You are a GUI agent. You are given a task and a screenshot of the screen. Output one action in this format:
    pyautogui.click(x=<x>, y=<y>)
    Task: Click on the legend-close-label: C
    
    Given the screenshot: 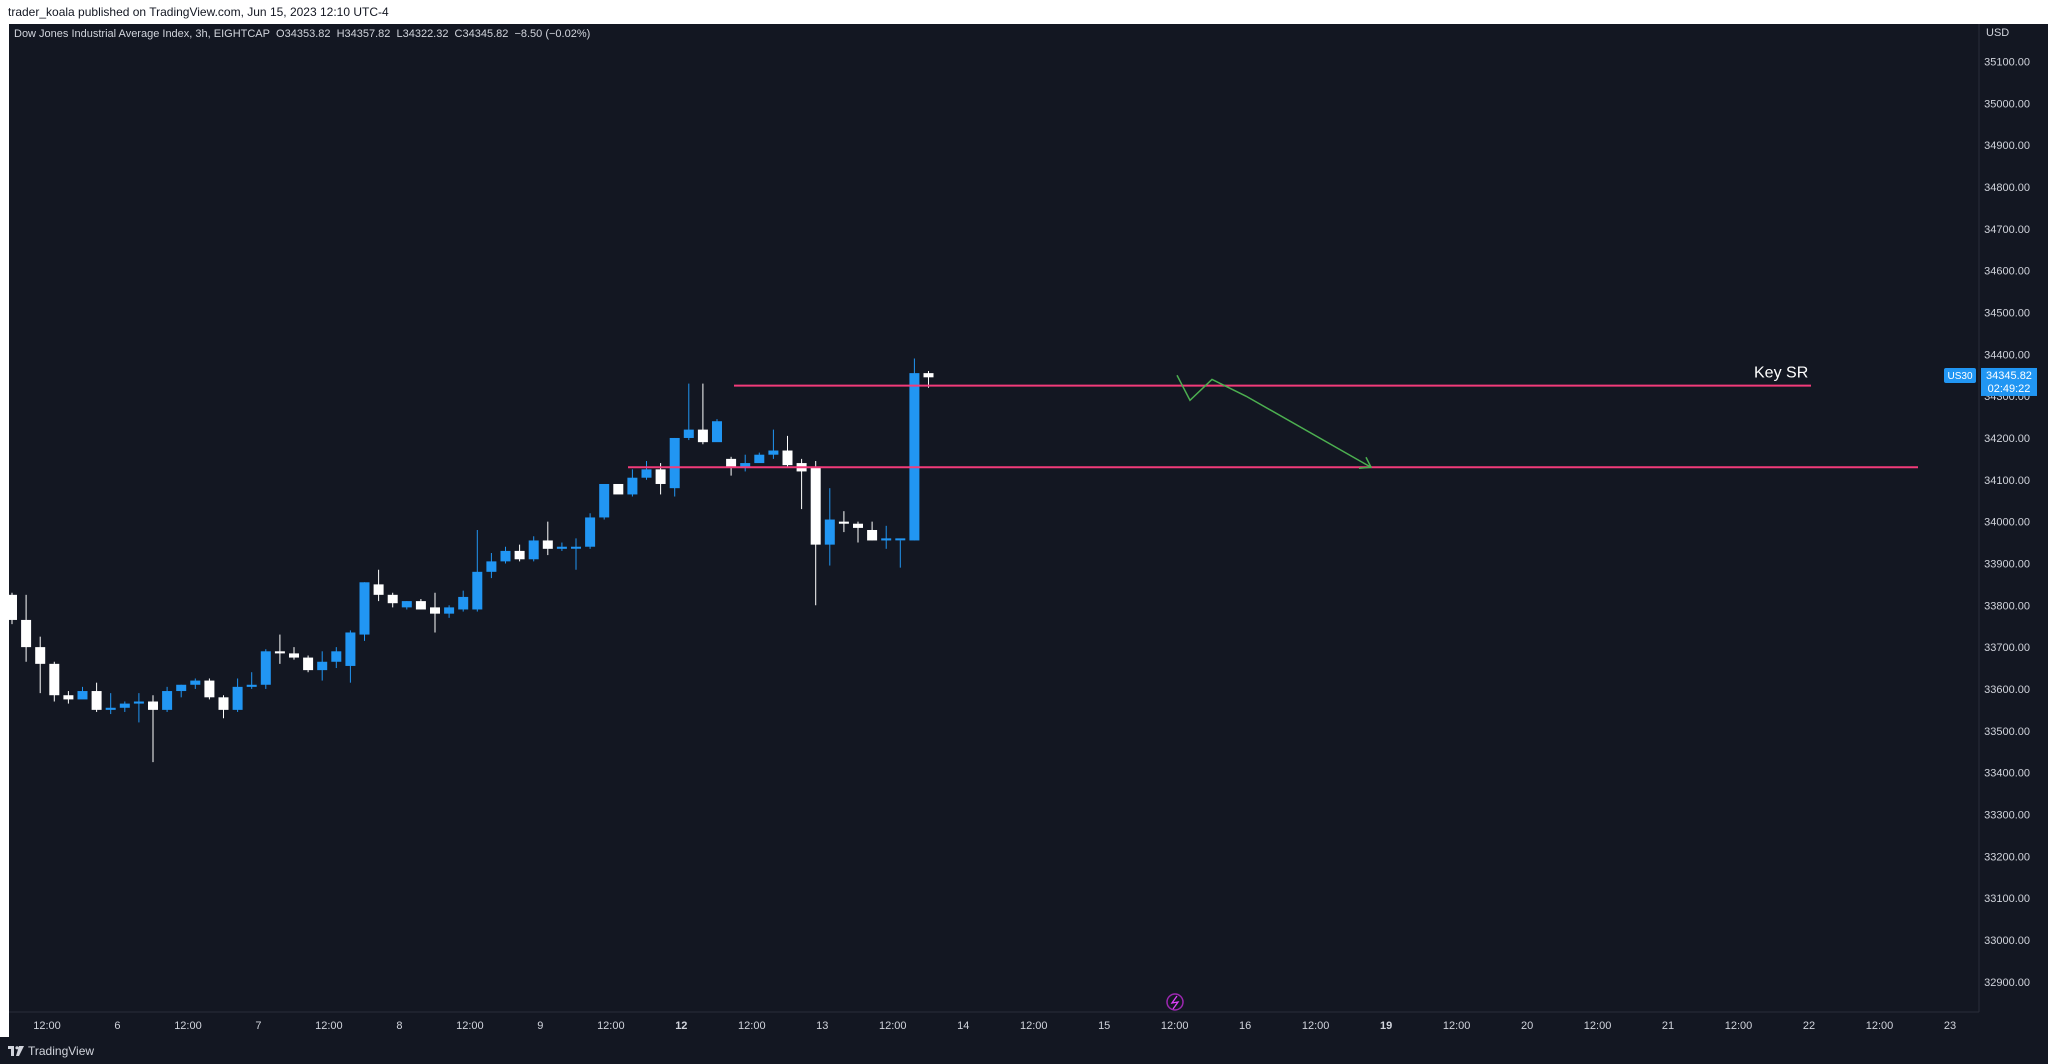 What is the action you would take?
    pyautogui.click(x=458, y=34)
    